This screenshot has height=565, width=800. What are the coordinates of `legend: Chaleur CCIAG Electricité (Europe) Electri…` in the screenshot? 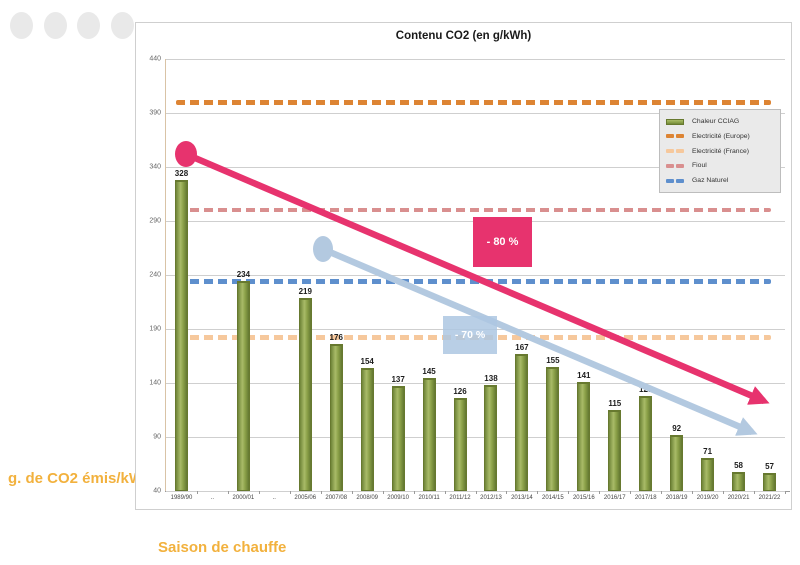 It's located at (720, 151).